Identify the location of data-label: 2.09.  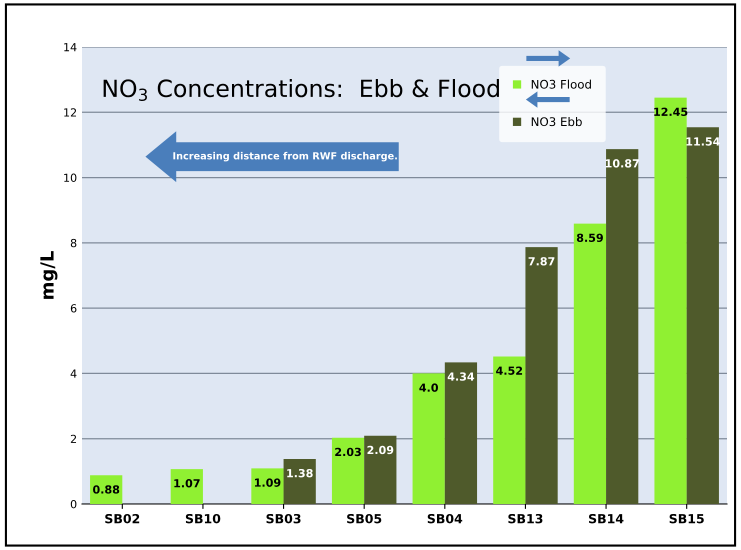
(380, 450).